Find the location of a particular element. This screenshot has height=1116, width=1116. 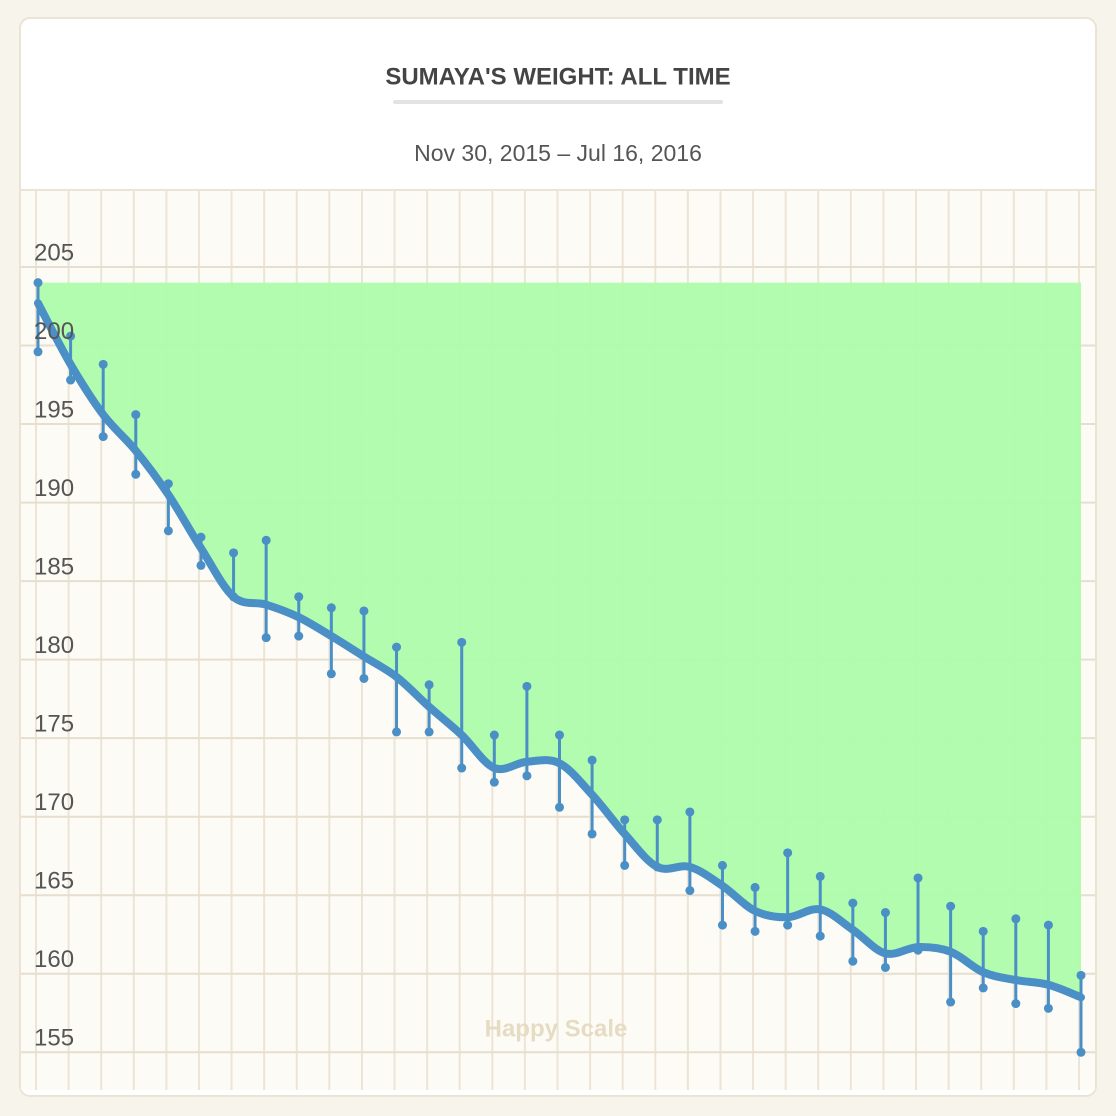

y-tick-label: 165 is located at coordinates (54, 881).